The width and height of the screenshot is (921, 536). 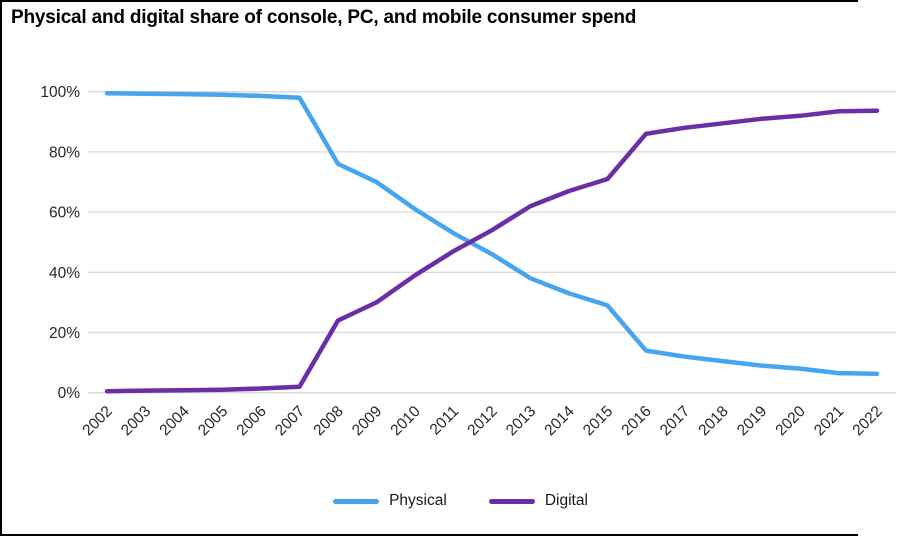 I want to click on svg-text: 2012, so click(x=482, y=421).